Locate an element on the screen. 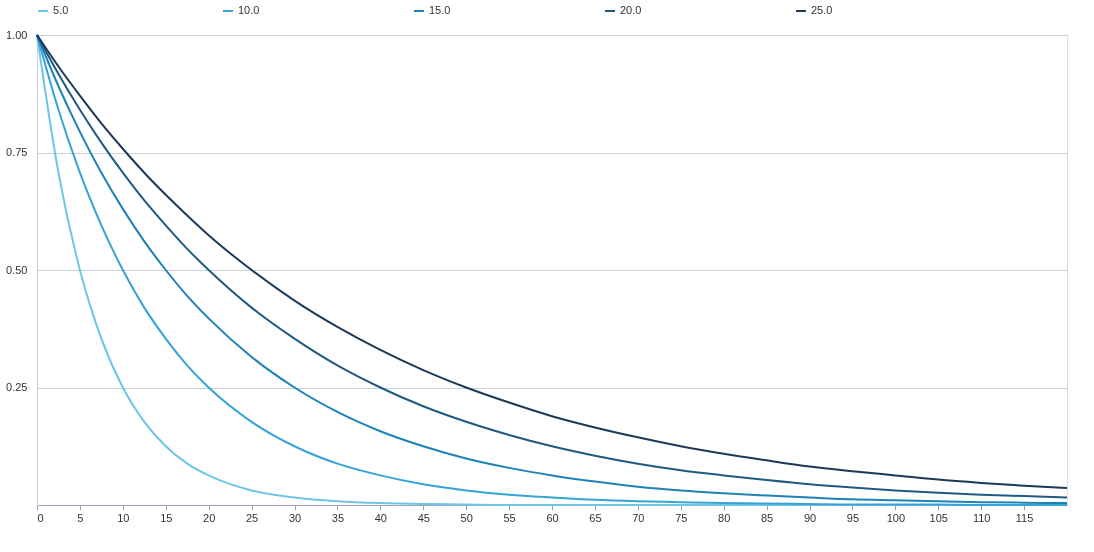 This screenshot has width=1094, height=552. y-tick-label: 1.00 is located at coordinates (17, 34).